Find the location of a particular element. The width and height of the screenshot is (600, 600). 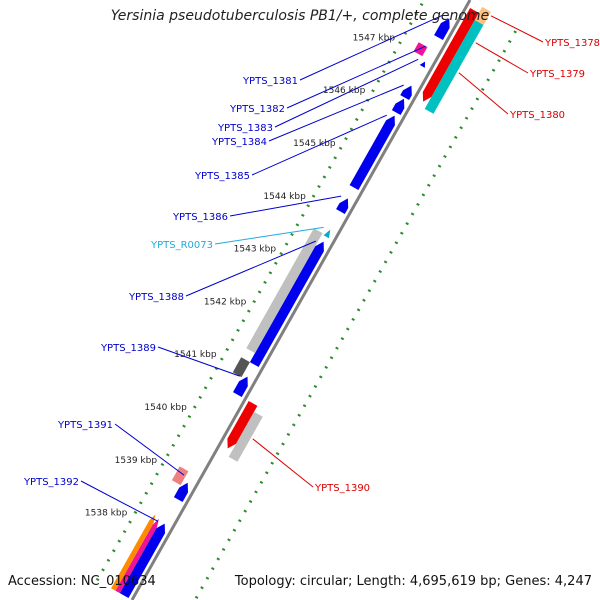

gene-label-left: YPTS_1385 is located at coordinates (222, 176).